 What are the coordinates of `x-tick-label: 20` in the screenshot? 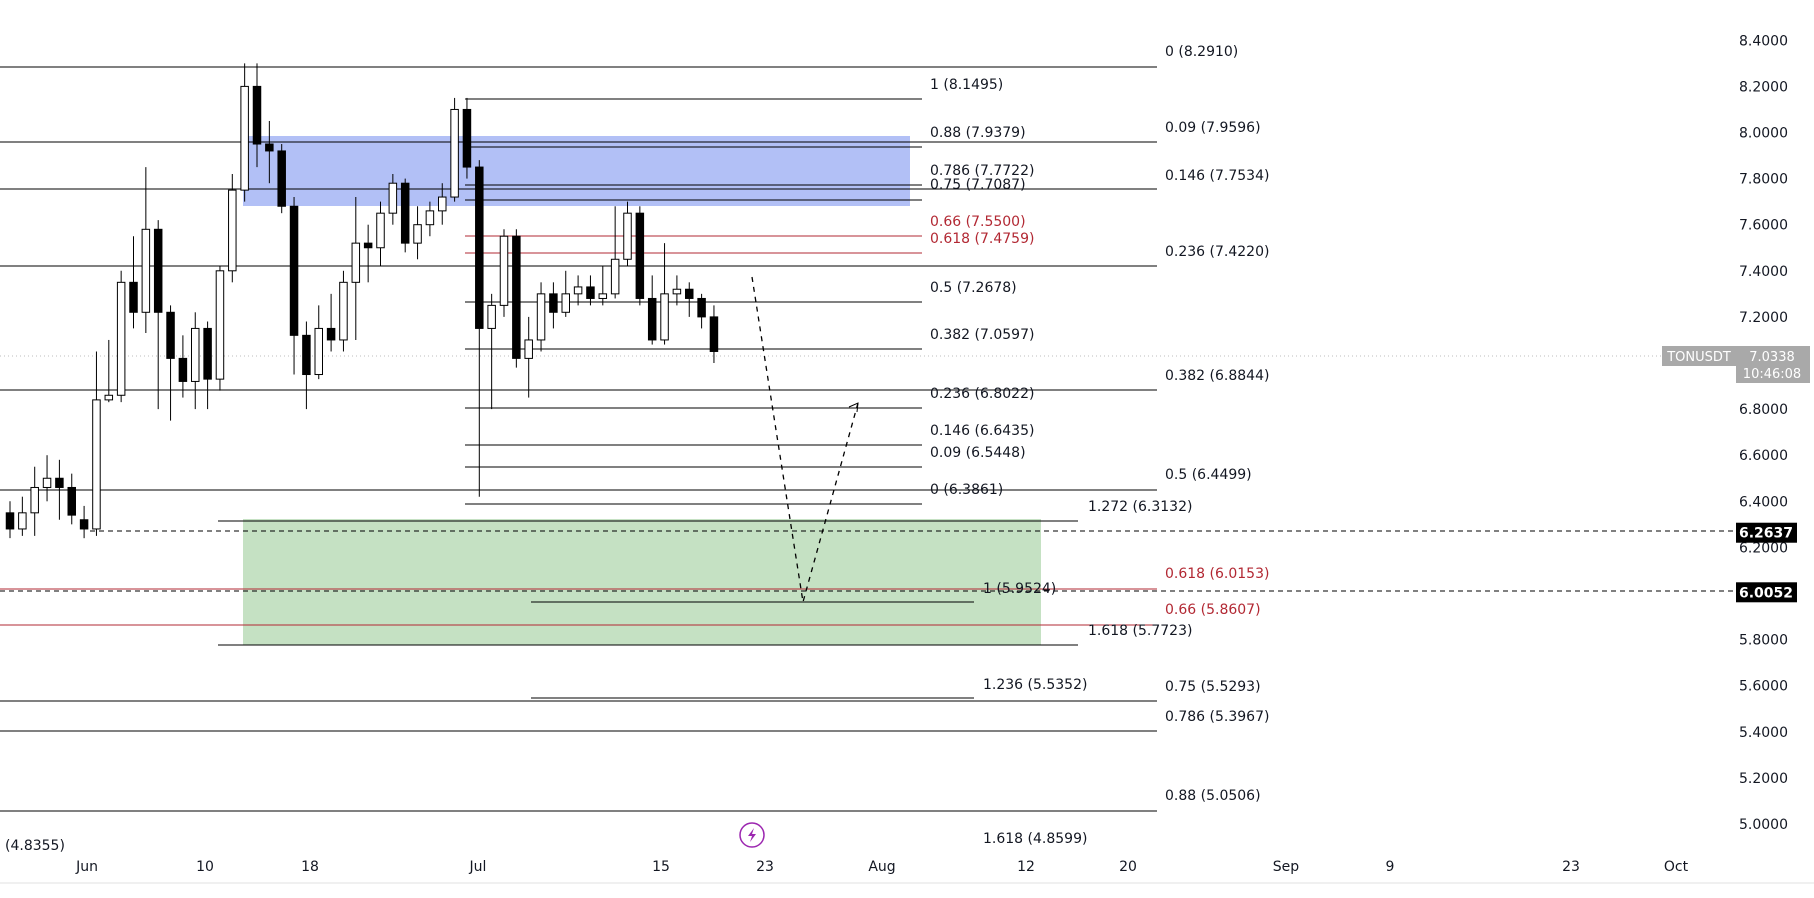 It's located at (1128, 867).